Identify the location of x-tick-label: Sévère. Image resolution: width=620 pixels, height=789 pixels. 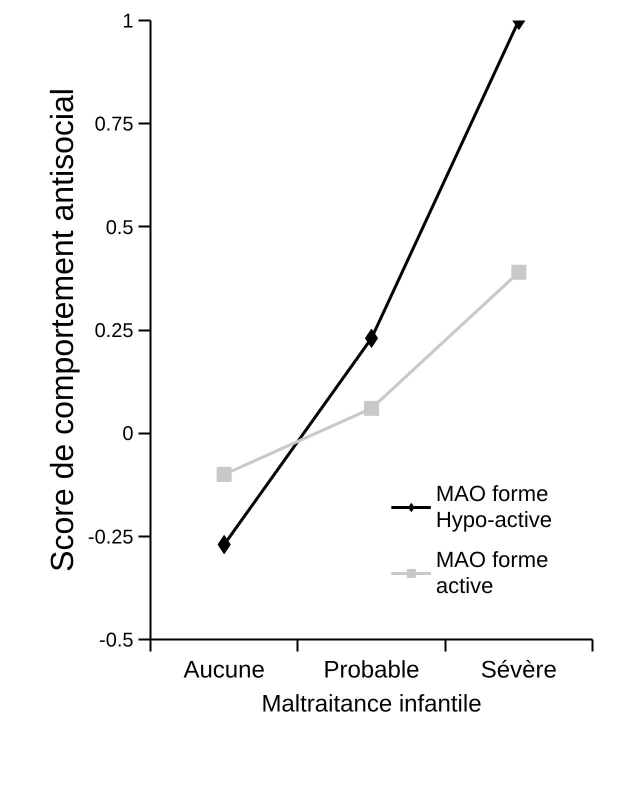
(518, 670).